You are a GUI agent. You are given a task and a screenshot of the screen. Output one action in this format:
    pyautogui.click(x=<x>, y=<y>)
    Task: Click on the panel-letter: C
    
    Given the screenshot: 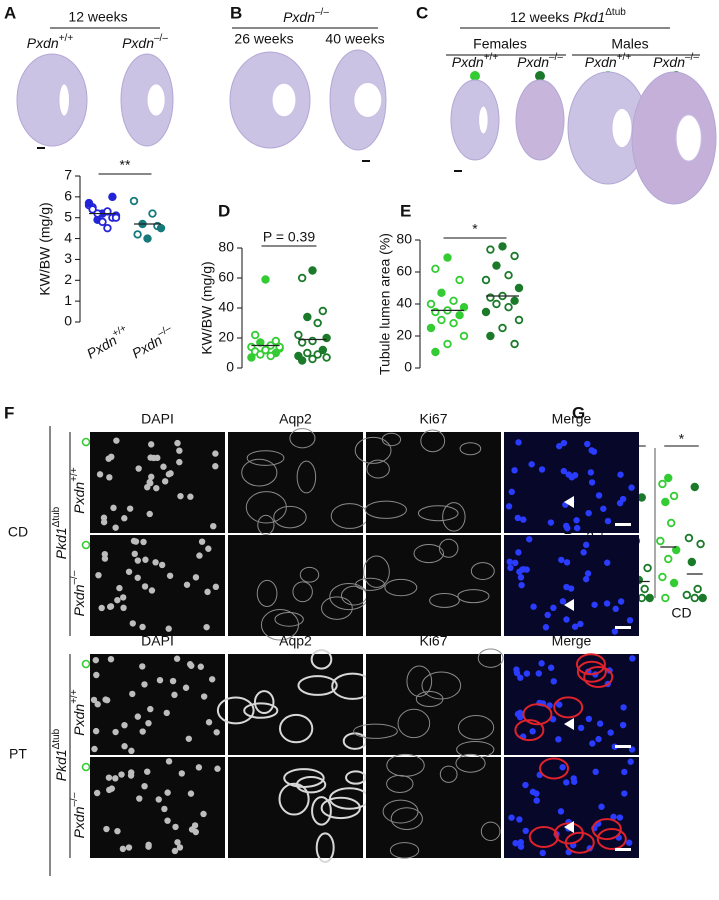 What is the action you would take?
    pyautogui.click(x=422, y=12)
    